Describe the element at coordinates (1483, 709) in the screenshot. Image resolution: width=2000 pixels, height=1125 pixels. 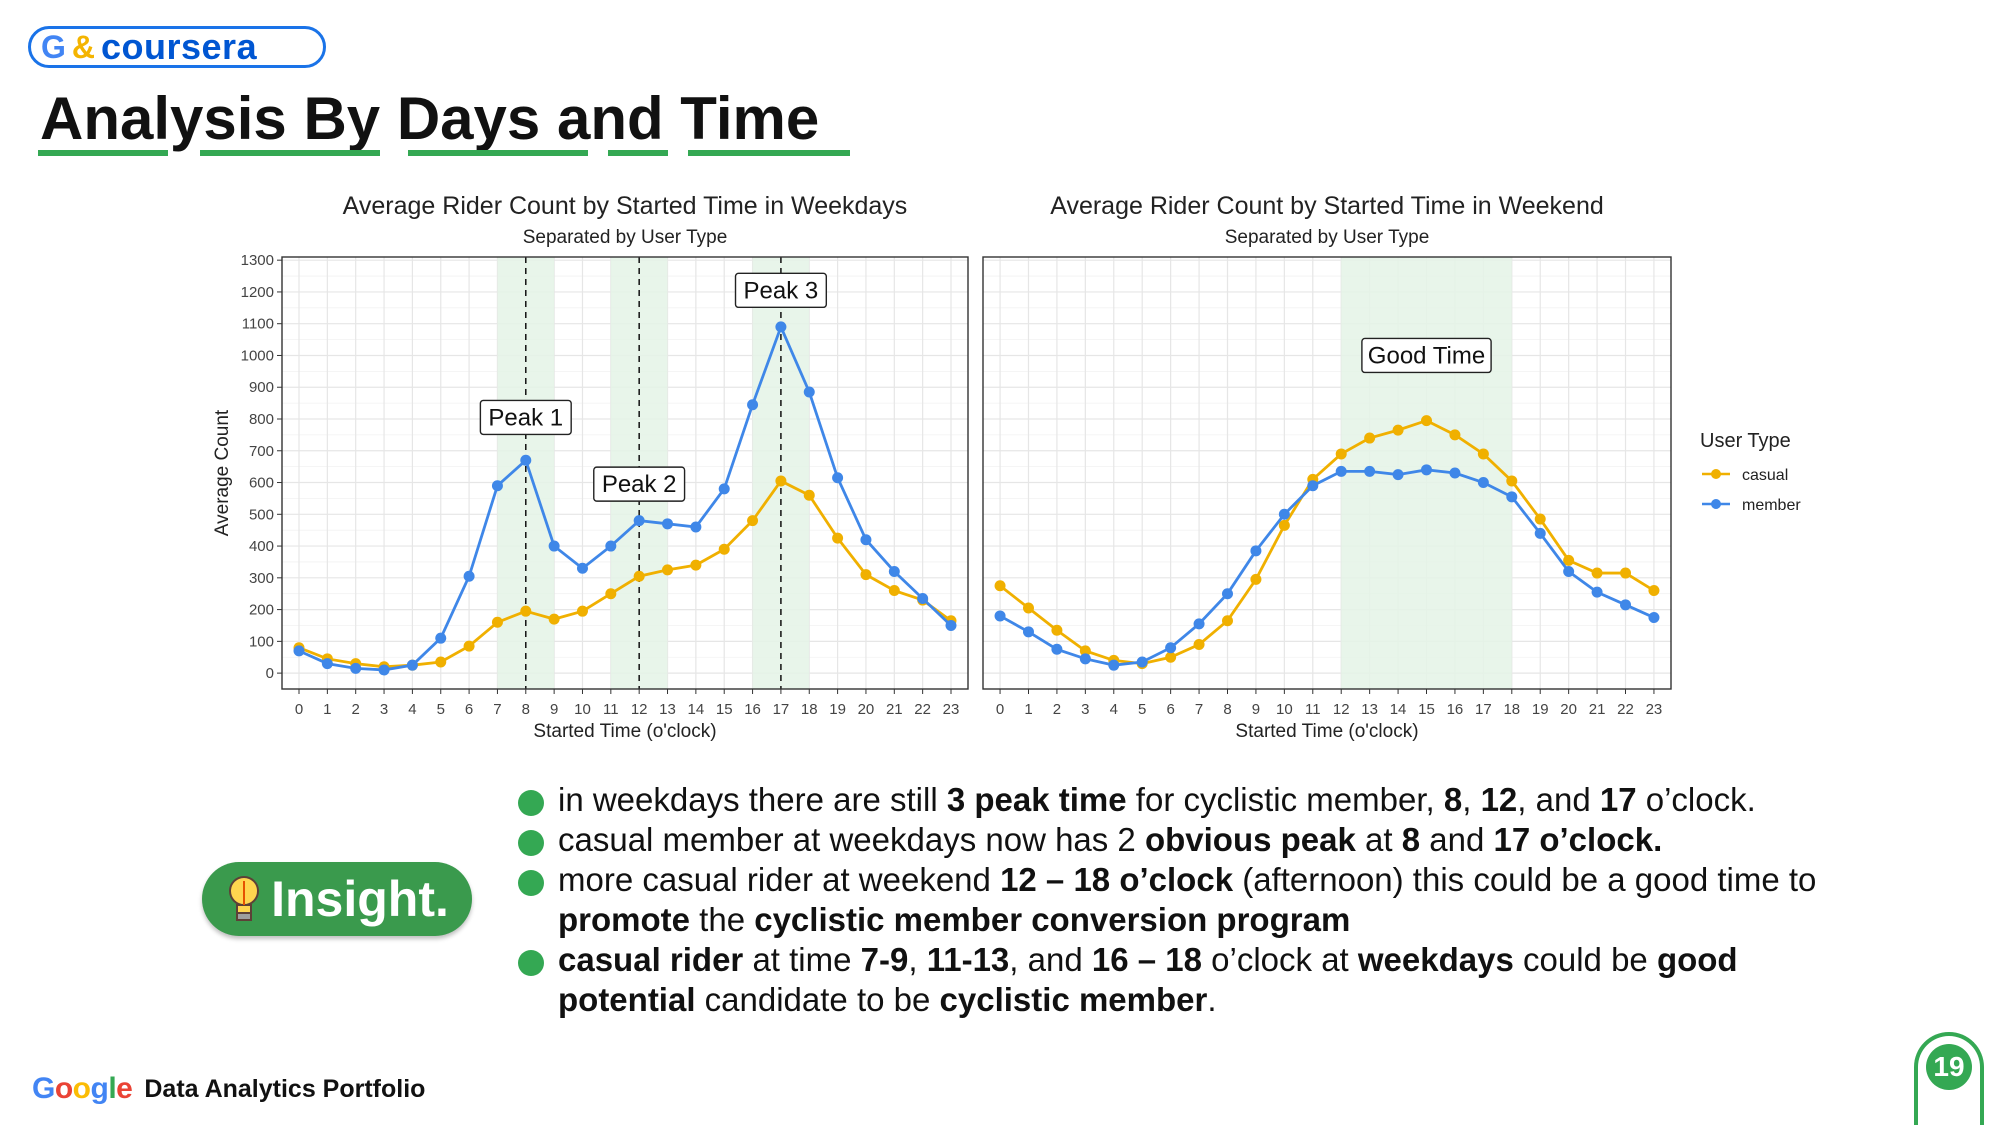
I see `x-tick-label: 17` at that location.